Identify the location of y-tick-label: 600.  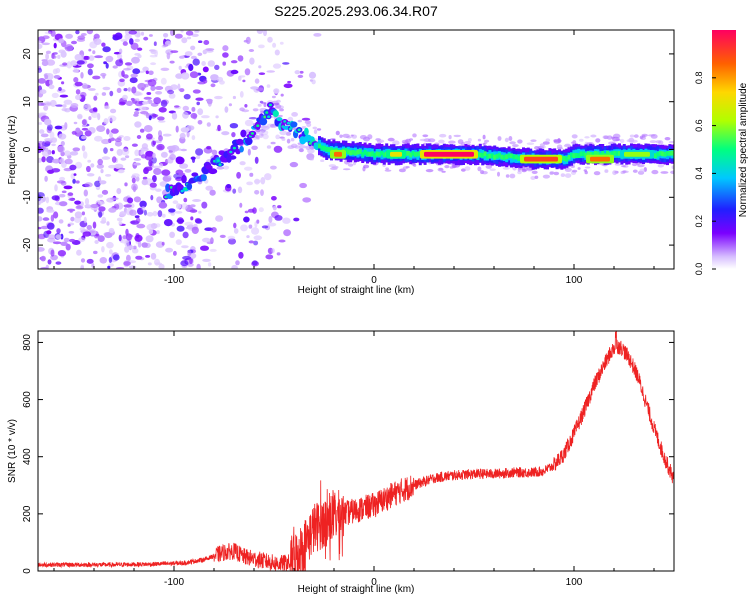
(27, 399).